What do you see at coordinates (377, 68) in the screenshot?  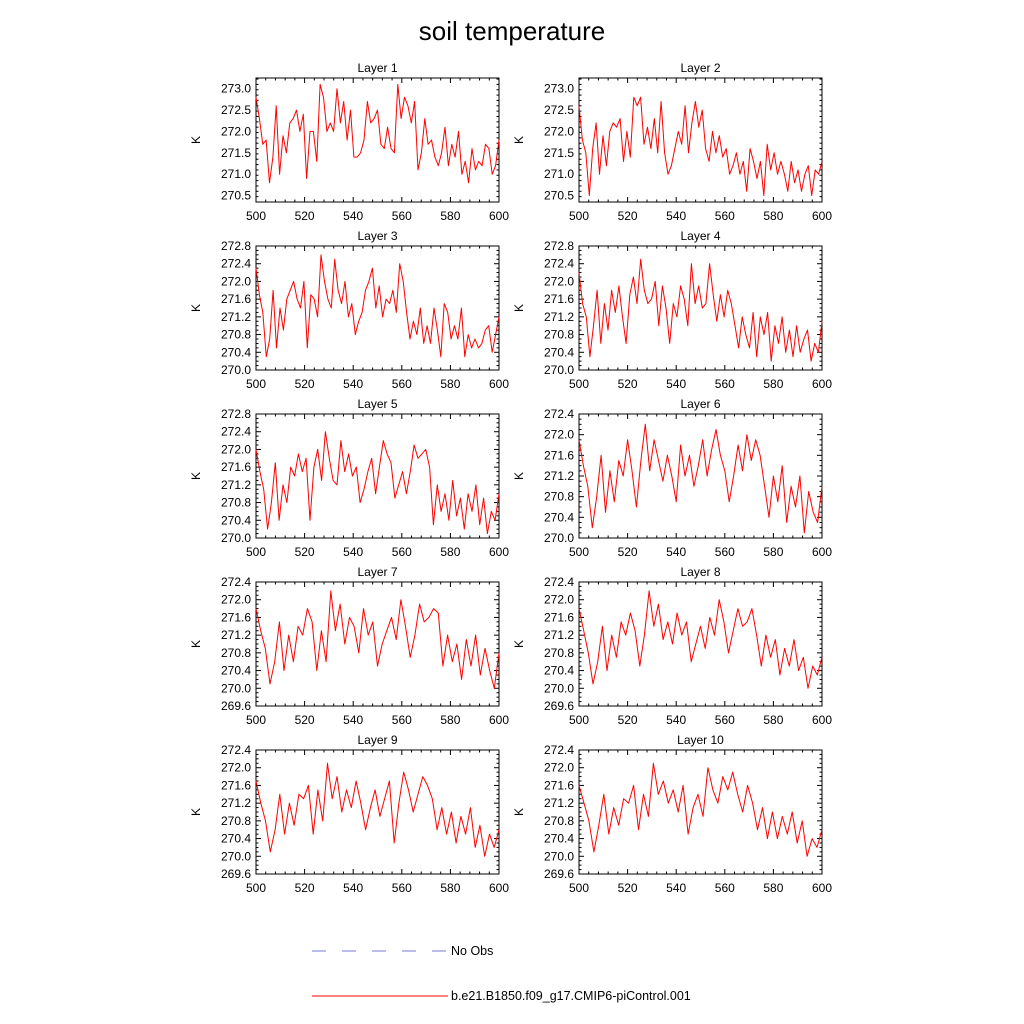 I see `panel-title: Layer 1` at bounding box center [377, 68].